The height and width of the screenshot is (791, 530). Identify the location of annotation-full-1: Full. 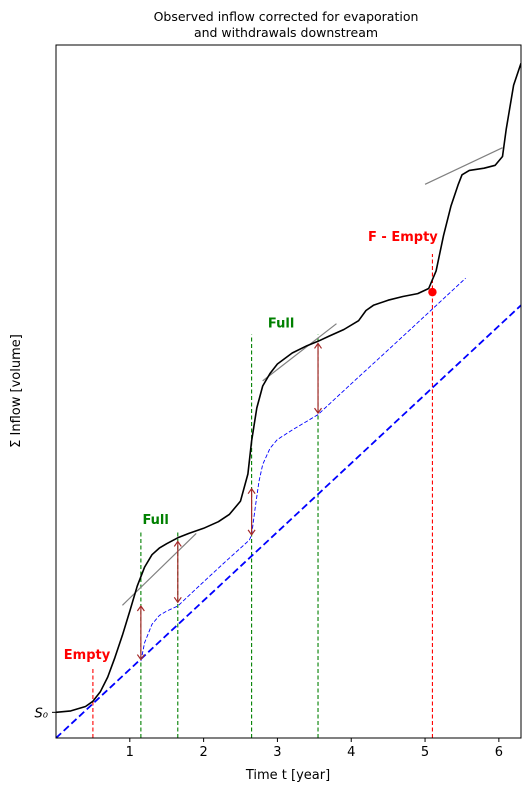
(155, 520).